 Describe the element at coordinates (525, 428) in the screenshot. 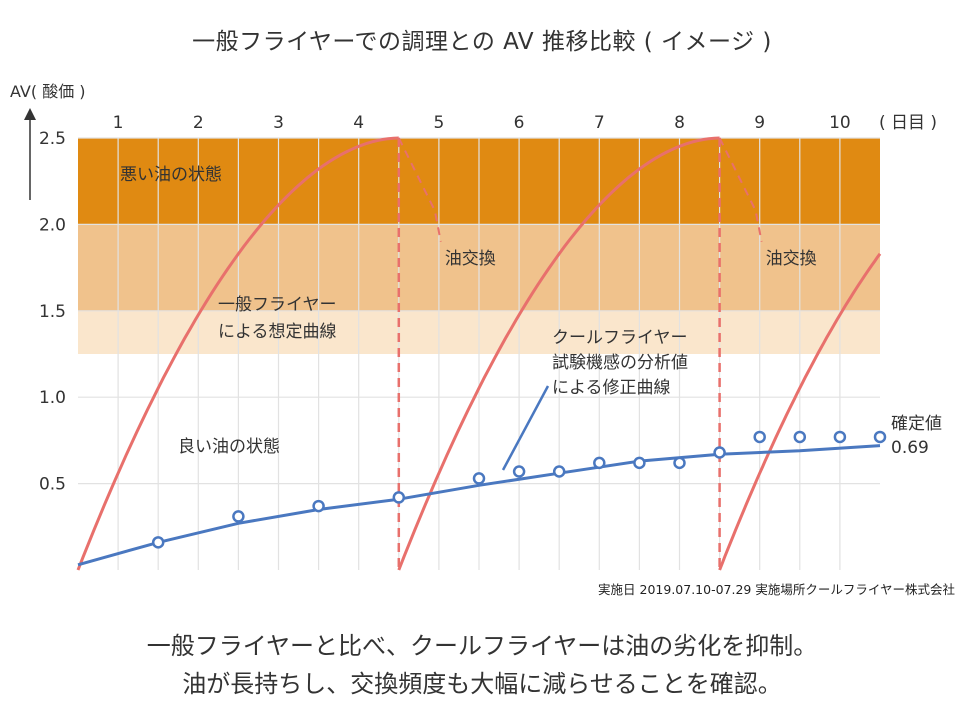

I see `coolfryer-label-leader` at that location.